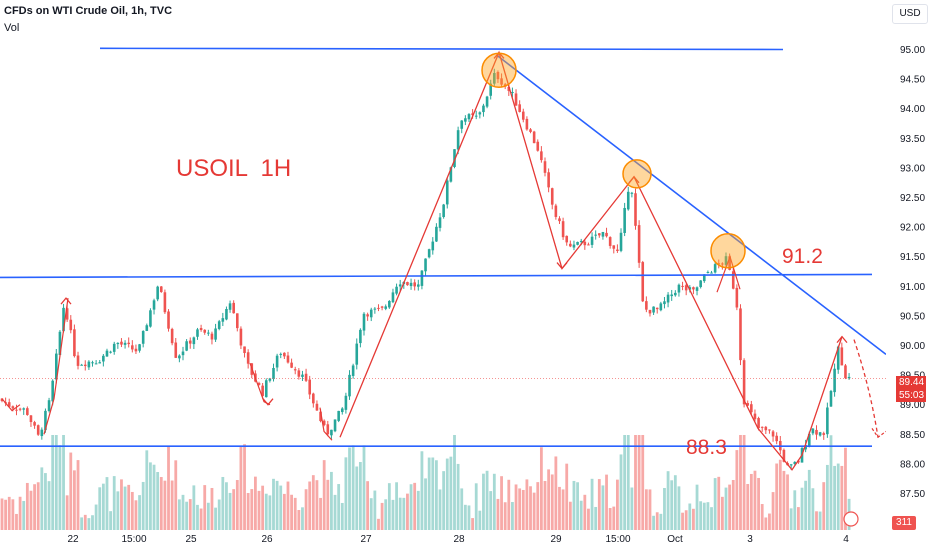 This screenshot has width=932, height=550. I want to click on highlight-circle, so click(728, 251).